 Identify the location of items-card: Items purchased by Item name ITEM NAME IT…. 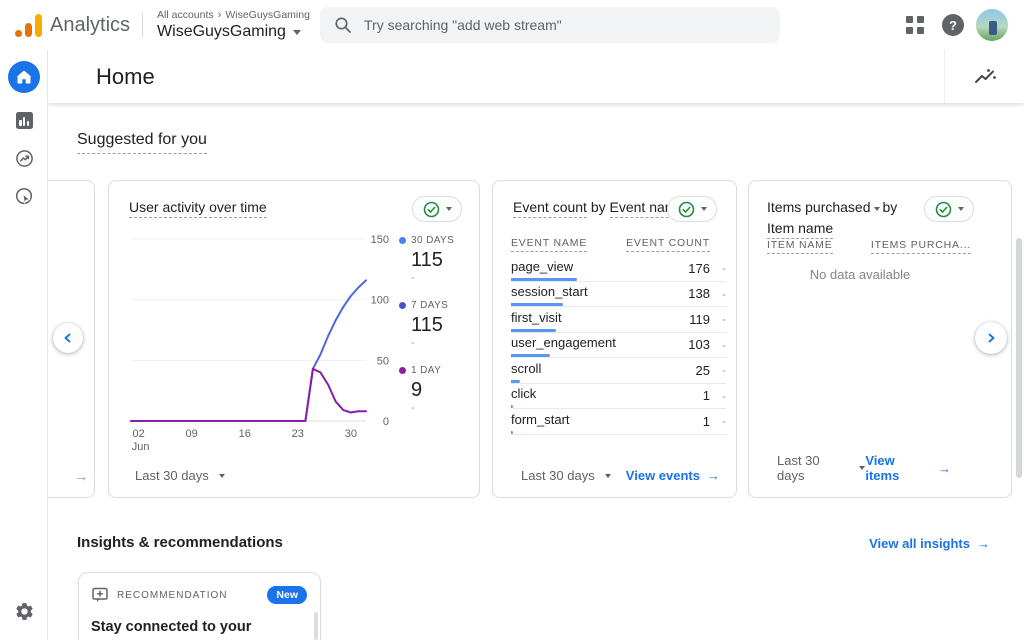
(880, 339).